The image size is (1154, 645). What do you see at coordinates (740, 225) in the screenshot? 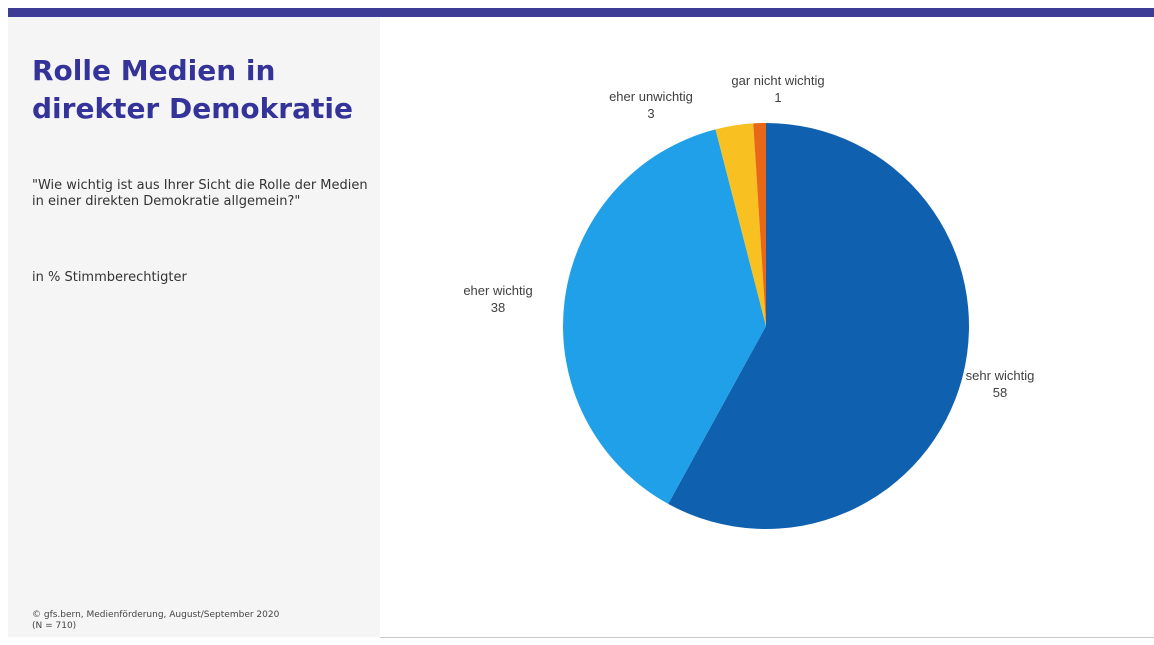
I see `pie-slice-eher-unwichtig` at bounding box center [740, 225].